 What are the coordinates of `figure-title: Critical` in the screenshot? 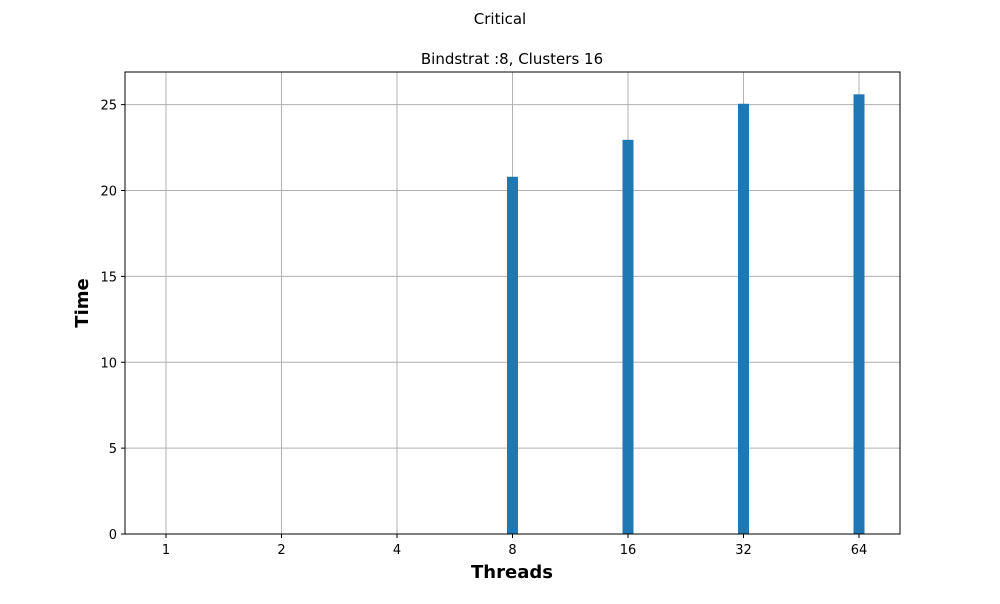 It's located at (500, 19).